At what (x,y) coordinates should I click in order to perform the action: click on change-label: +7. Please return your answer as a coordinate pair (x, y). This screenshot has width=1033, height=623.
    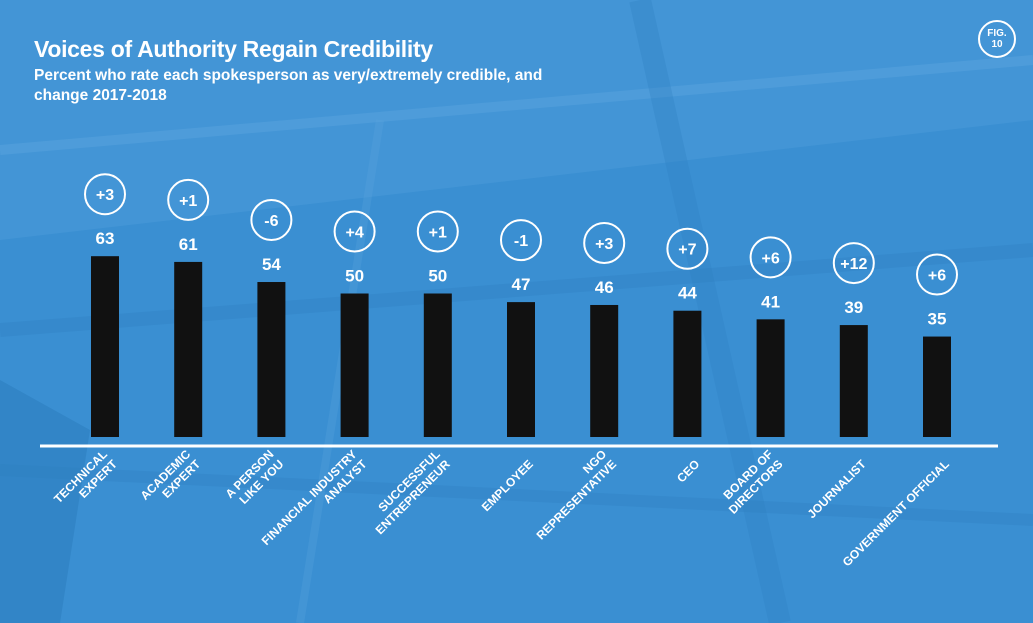
    Looking at the image, I should click on (687, 250).